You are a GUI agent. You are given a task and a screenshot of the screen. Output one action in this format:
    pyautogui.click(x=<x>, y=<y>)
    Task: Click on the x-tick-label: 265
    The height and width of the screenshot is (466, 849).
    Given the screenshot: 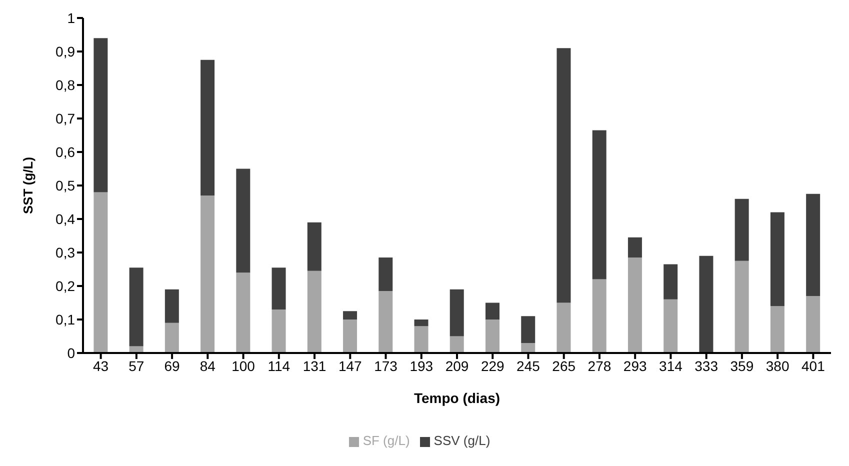 What is the action you would take?
    pyautogui.click(x=564, y=366)
    